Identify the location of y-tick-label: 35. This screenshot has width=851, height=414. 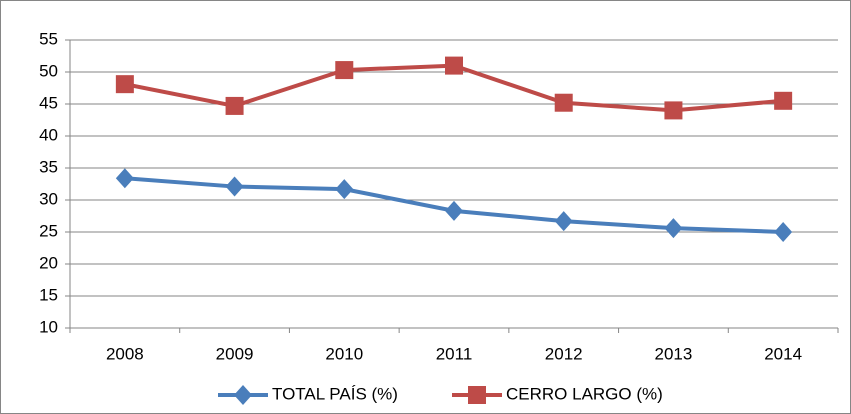
(48, 166).